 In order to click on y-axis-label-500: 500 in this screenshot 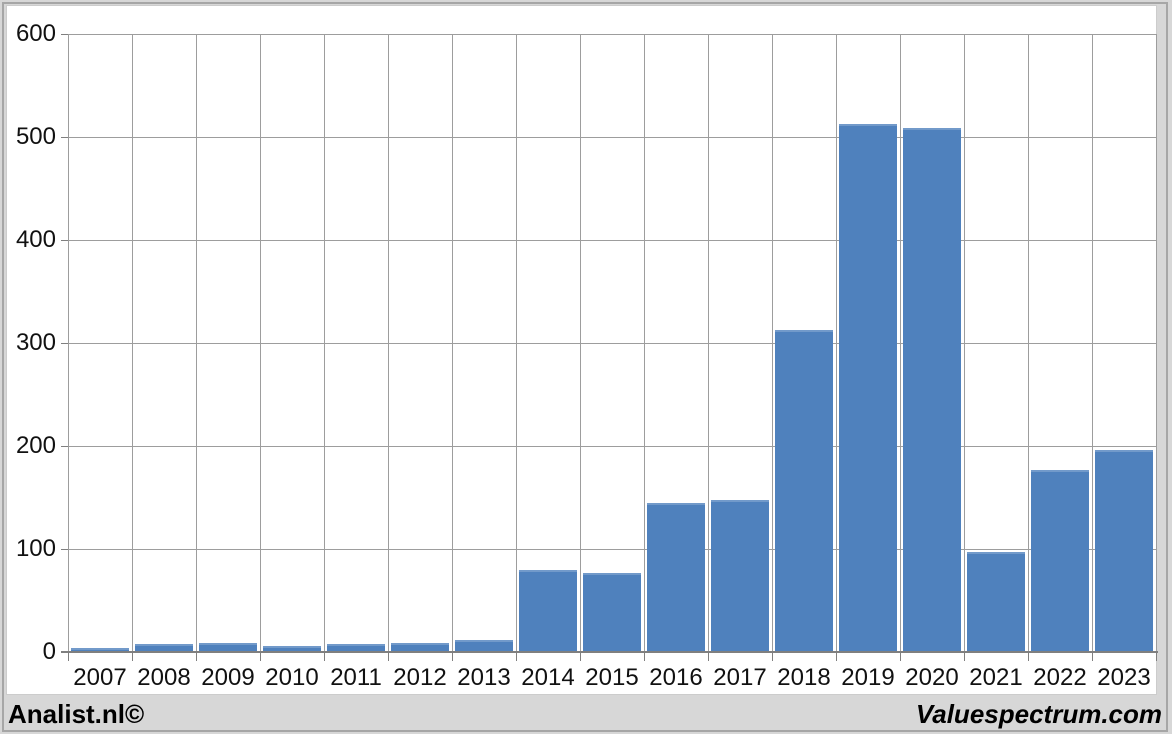, I will do `click(35, 136)`.